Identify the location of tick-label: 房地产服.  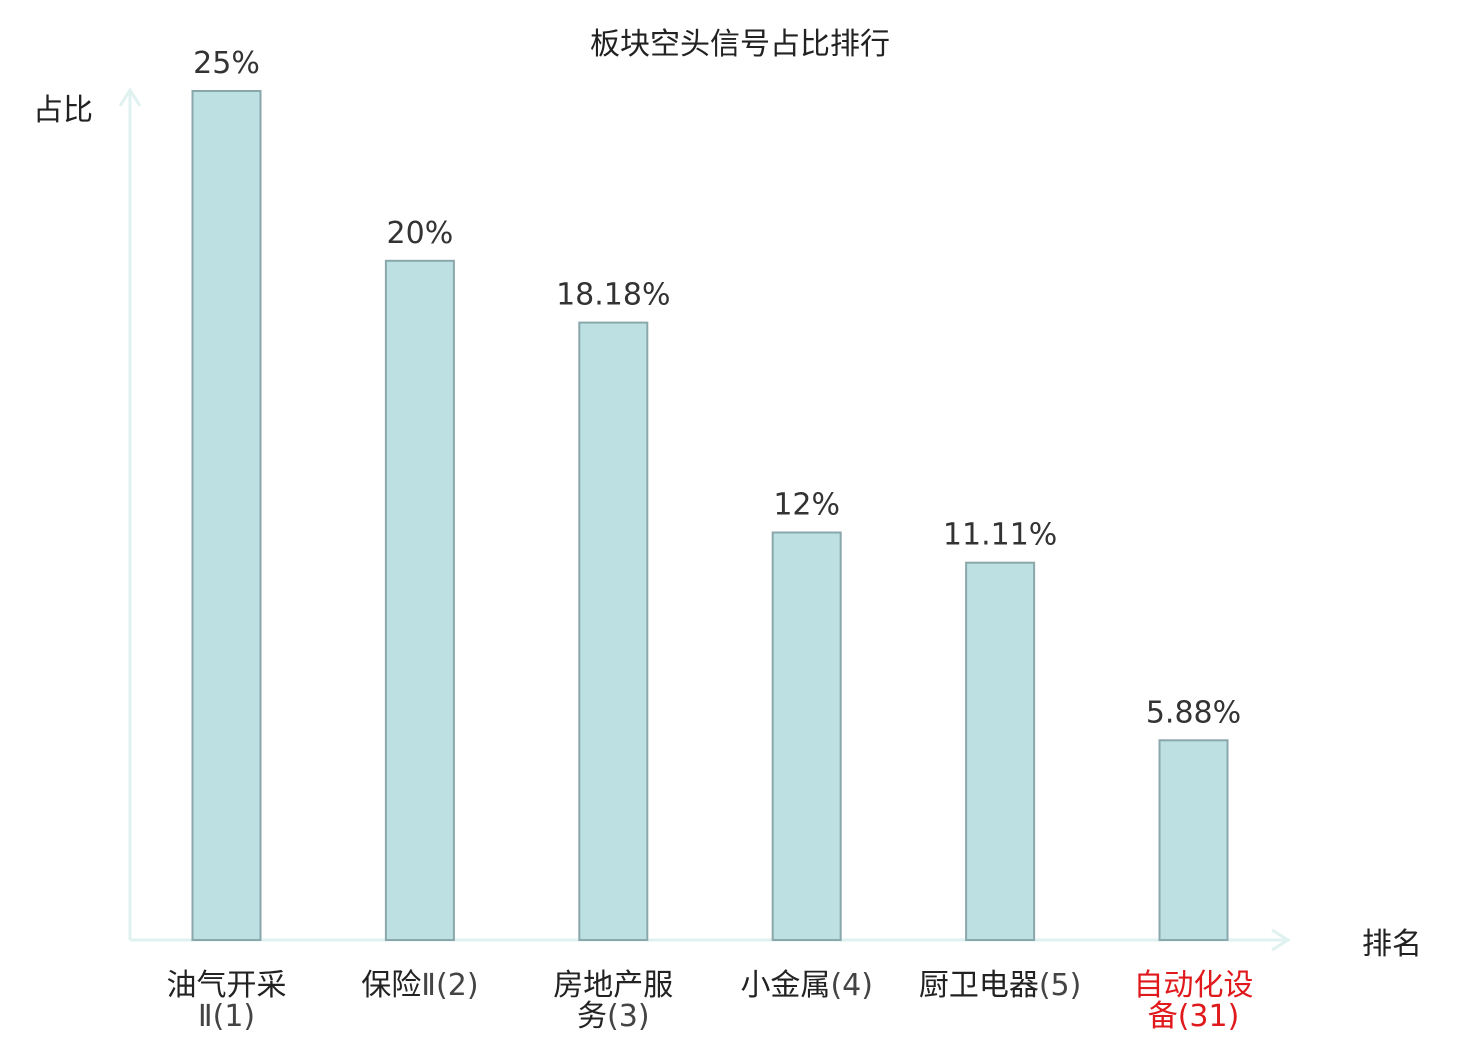
(613, 985).